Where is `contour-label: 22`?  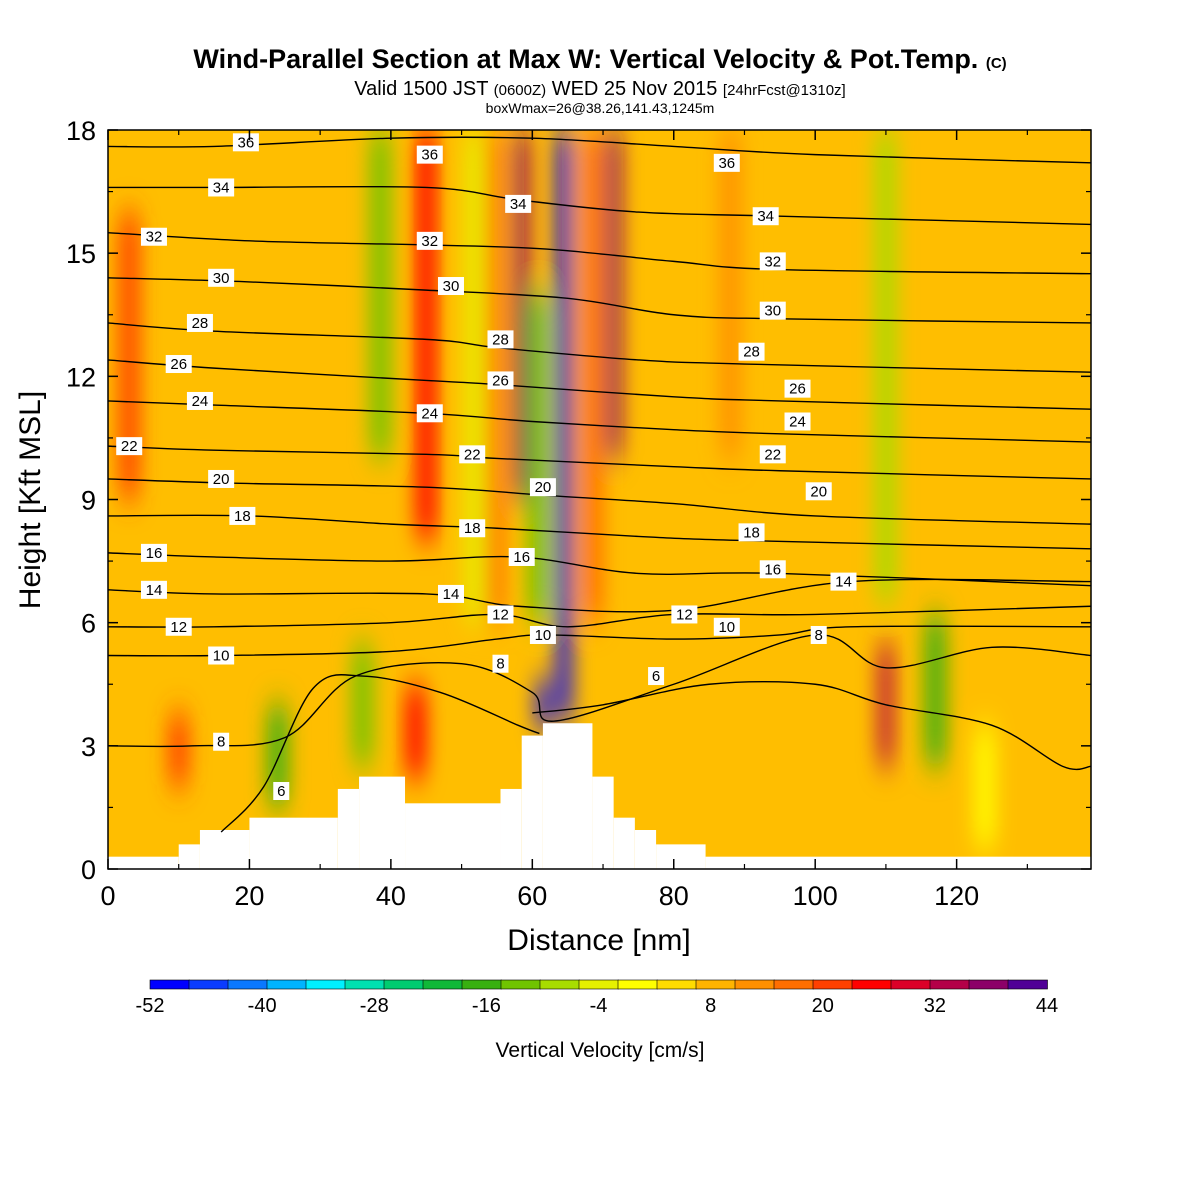
contour-label: 22 is located at coordinates (772, 454).